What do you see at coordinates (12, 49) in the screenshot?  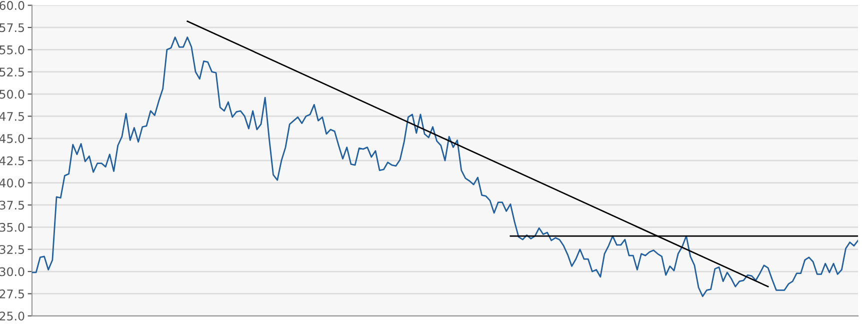 I see `y-tick-label: 55.0` at bounding box center [12, 49].